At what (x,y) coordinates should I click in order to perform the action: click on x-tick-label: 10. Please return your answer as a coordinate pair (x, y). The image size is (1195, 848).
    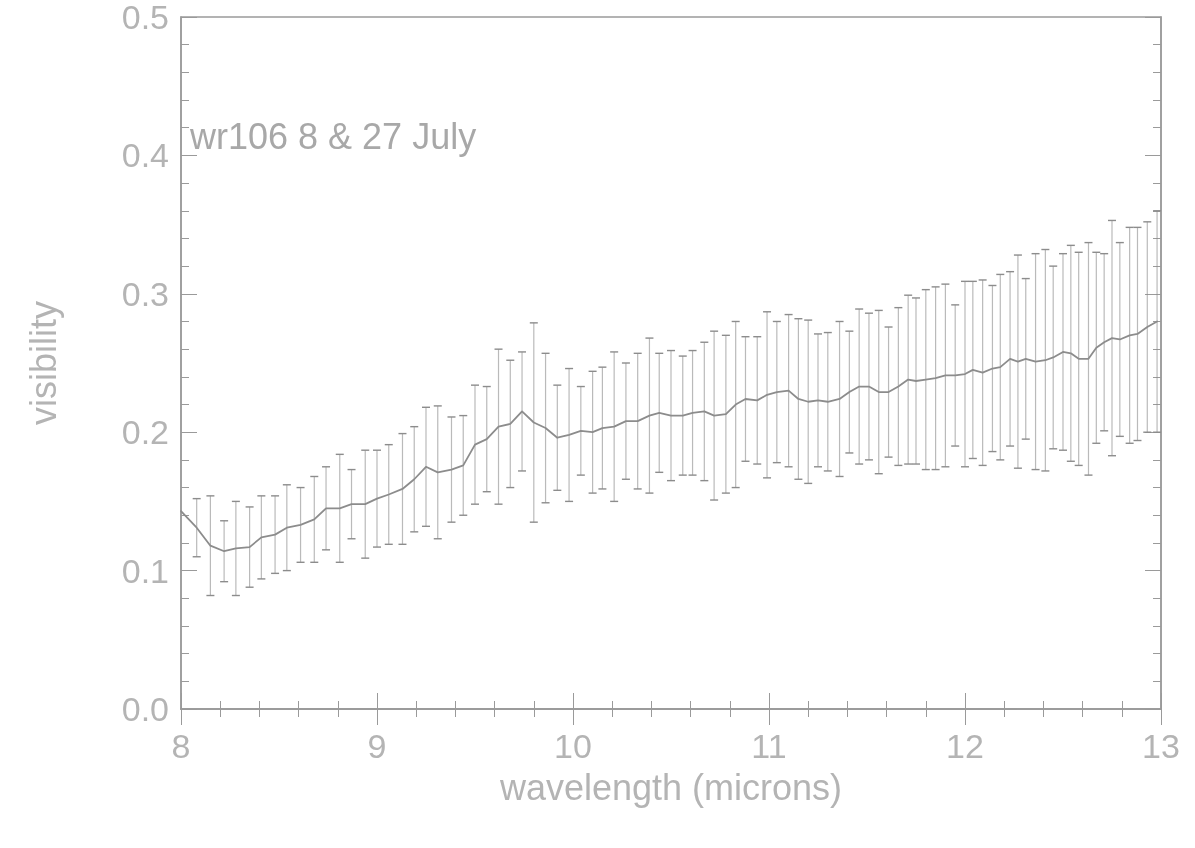
    Looking at the image, I should click on (573, 746).